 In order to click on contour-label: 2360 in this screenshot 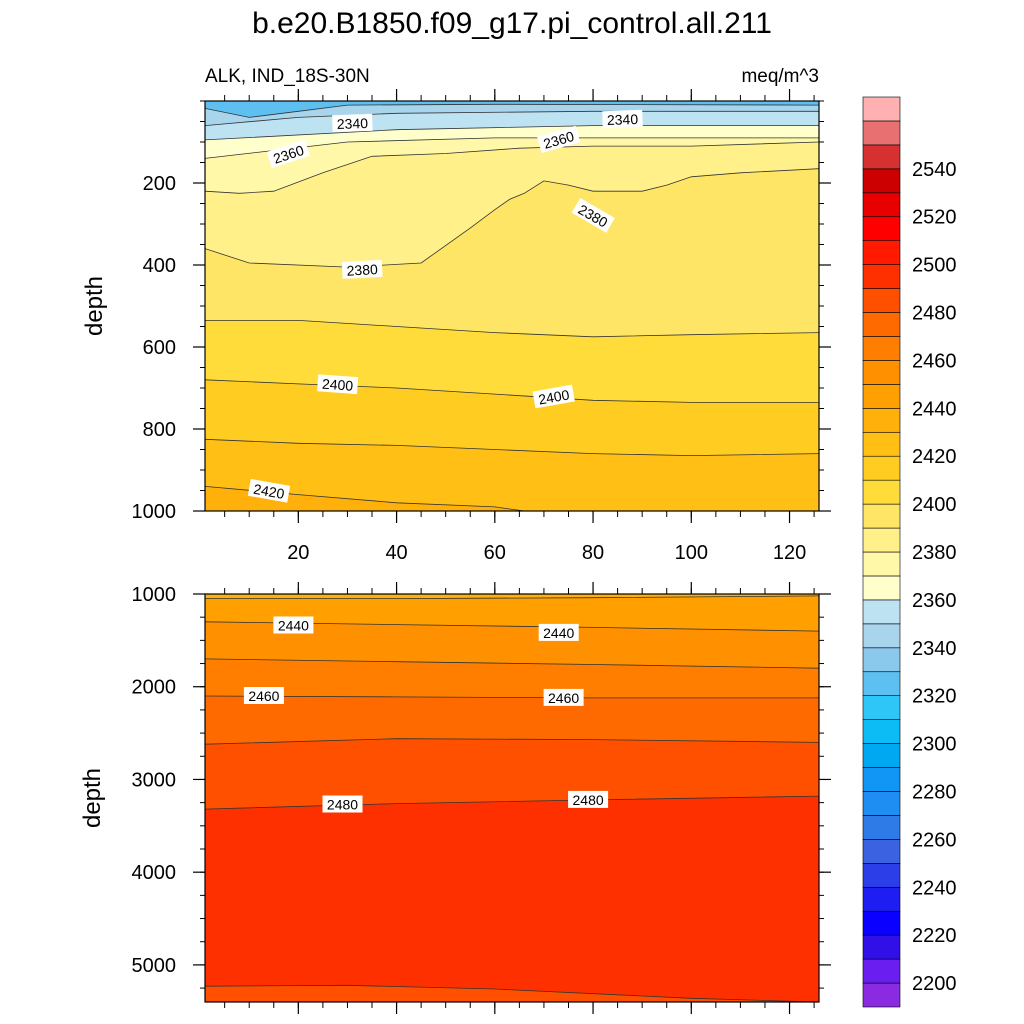, I will do `click(288, 154)`.